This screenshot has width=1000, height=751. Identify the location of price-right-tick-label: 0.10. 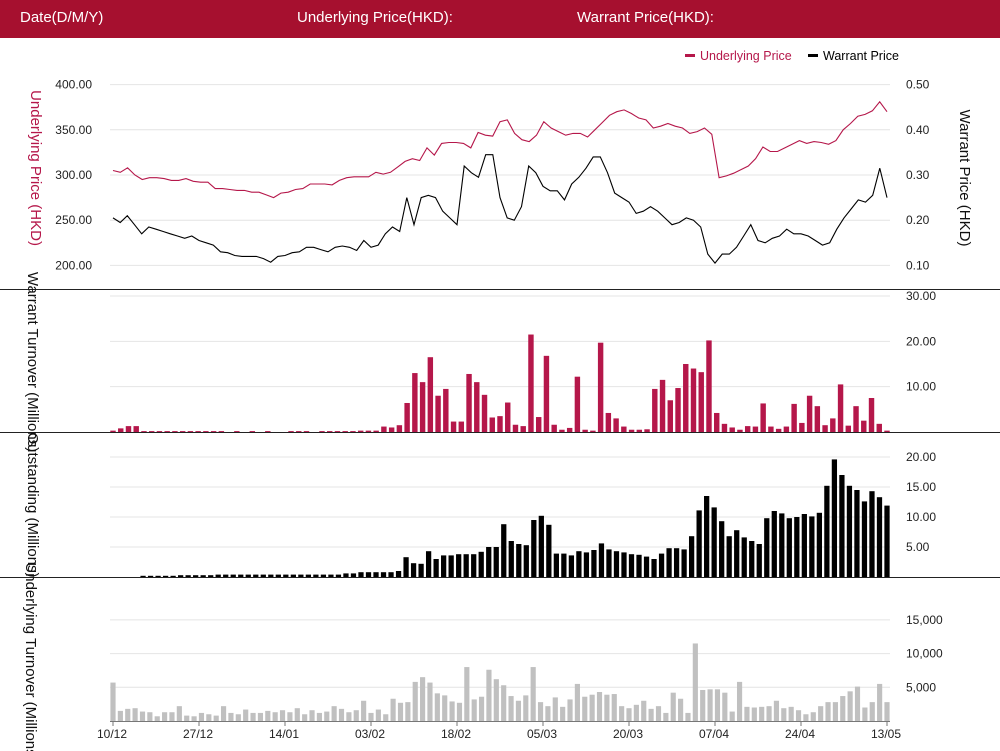
(918, 265).